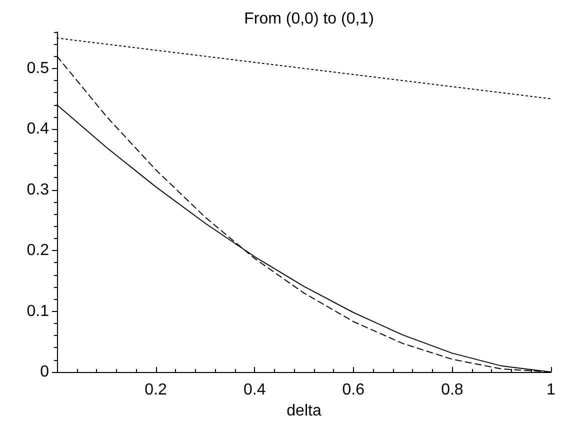 The width and height of the screenshot is (561, 426). I want to click on x-tick-label: 0.8, so click(452, 390).